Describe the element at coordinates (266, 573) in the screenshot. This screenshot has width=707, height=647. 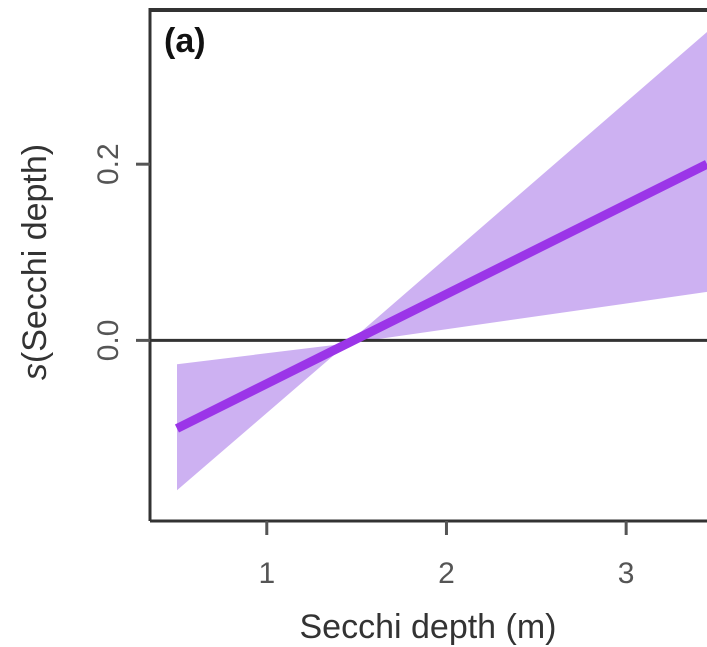
I see `x-tick-label-1: 1` at that location.